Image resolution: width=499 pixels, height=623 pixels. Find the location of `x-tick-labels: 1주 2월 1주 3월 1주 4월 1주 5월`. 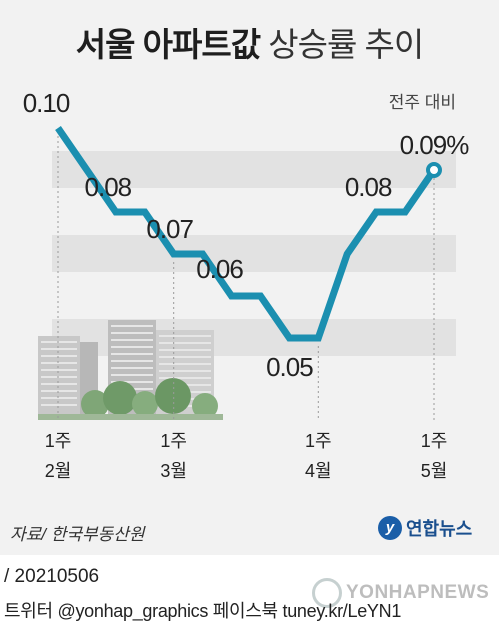

x-tick-labels: 1주 2월 1주 3월 1주 4월 1주 5월 is located at coordinates (246, 456).